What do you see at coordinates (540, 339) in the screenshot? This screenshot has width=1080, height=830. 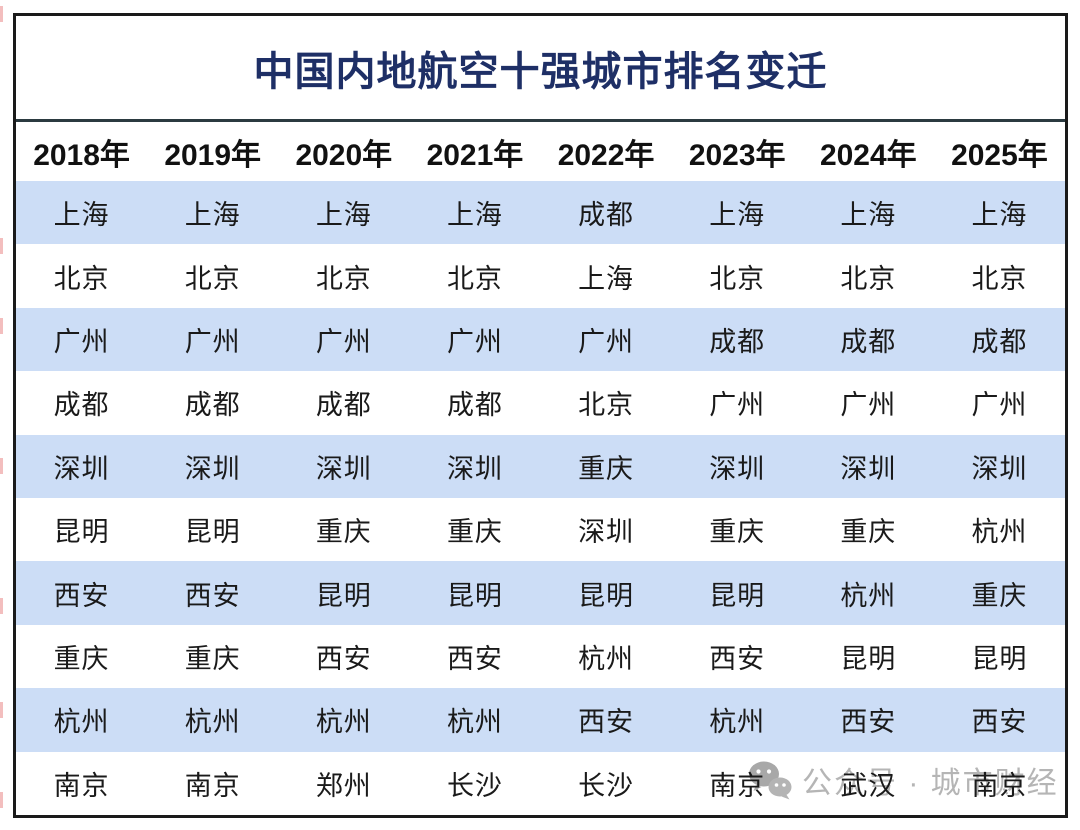 I see `table-row: 广州 广州 广州 广州 广州 成都 成都 成都` at bounding box center [540, 339].